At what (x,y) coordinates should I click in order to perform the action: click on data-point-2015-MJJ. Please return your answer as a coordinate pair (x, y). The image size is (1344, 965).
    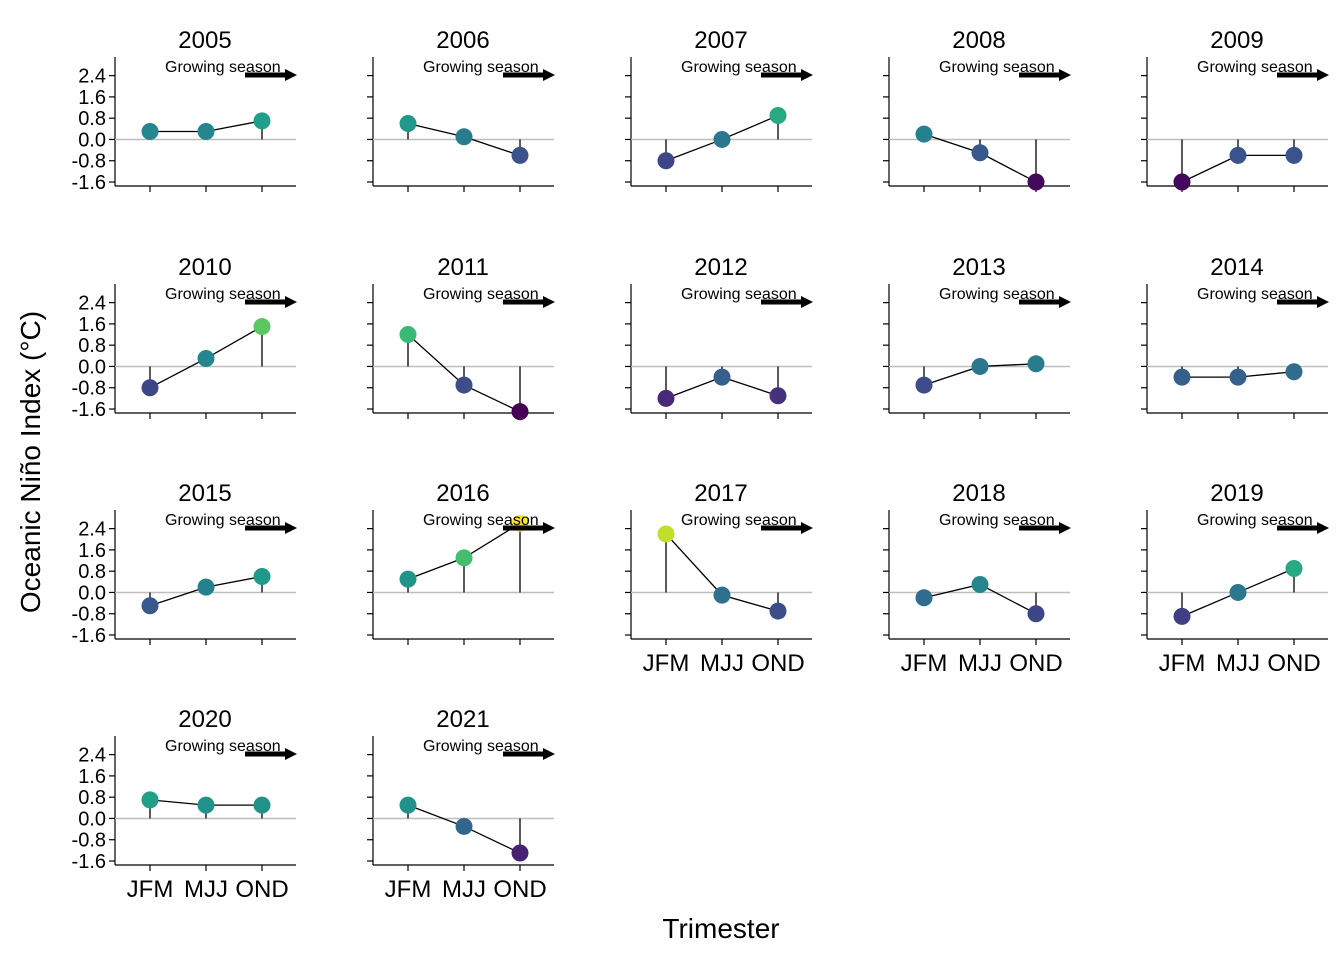
    Looking at the image, I should click on (206, 587).